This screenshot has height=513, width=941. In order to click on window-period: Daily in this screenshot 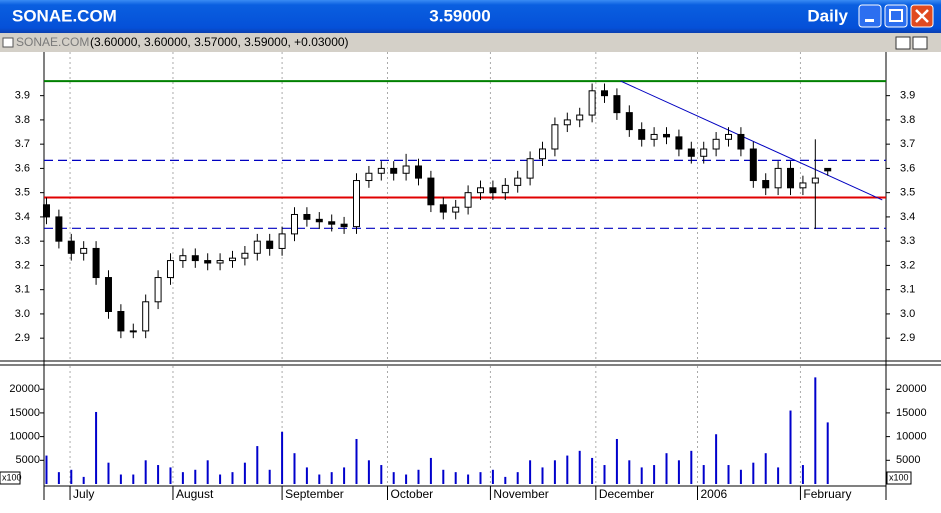, I will do `click(827, 15)`.